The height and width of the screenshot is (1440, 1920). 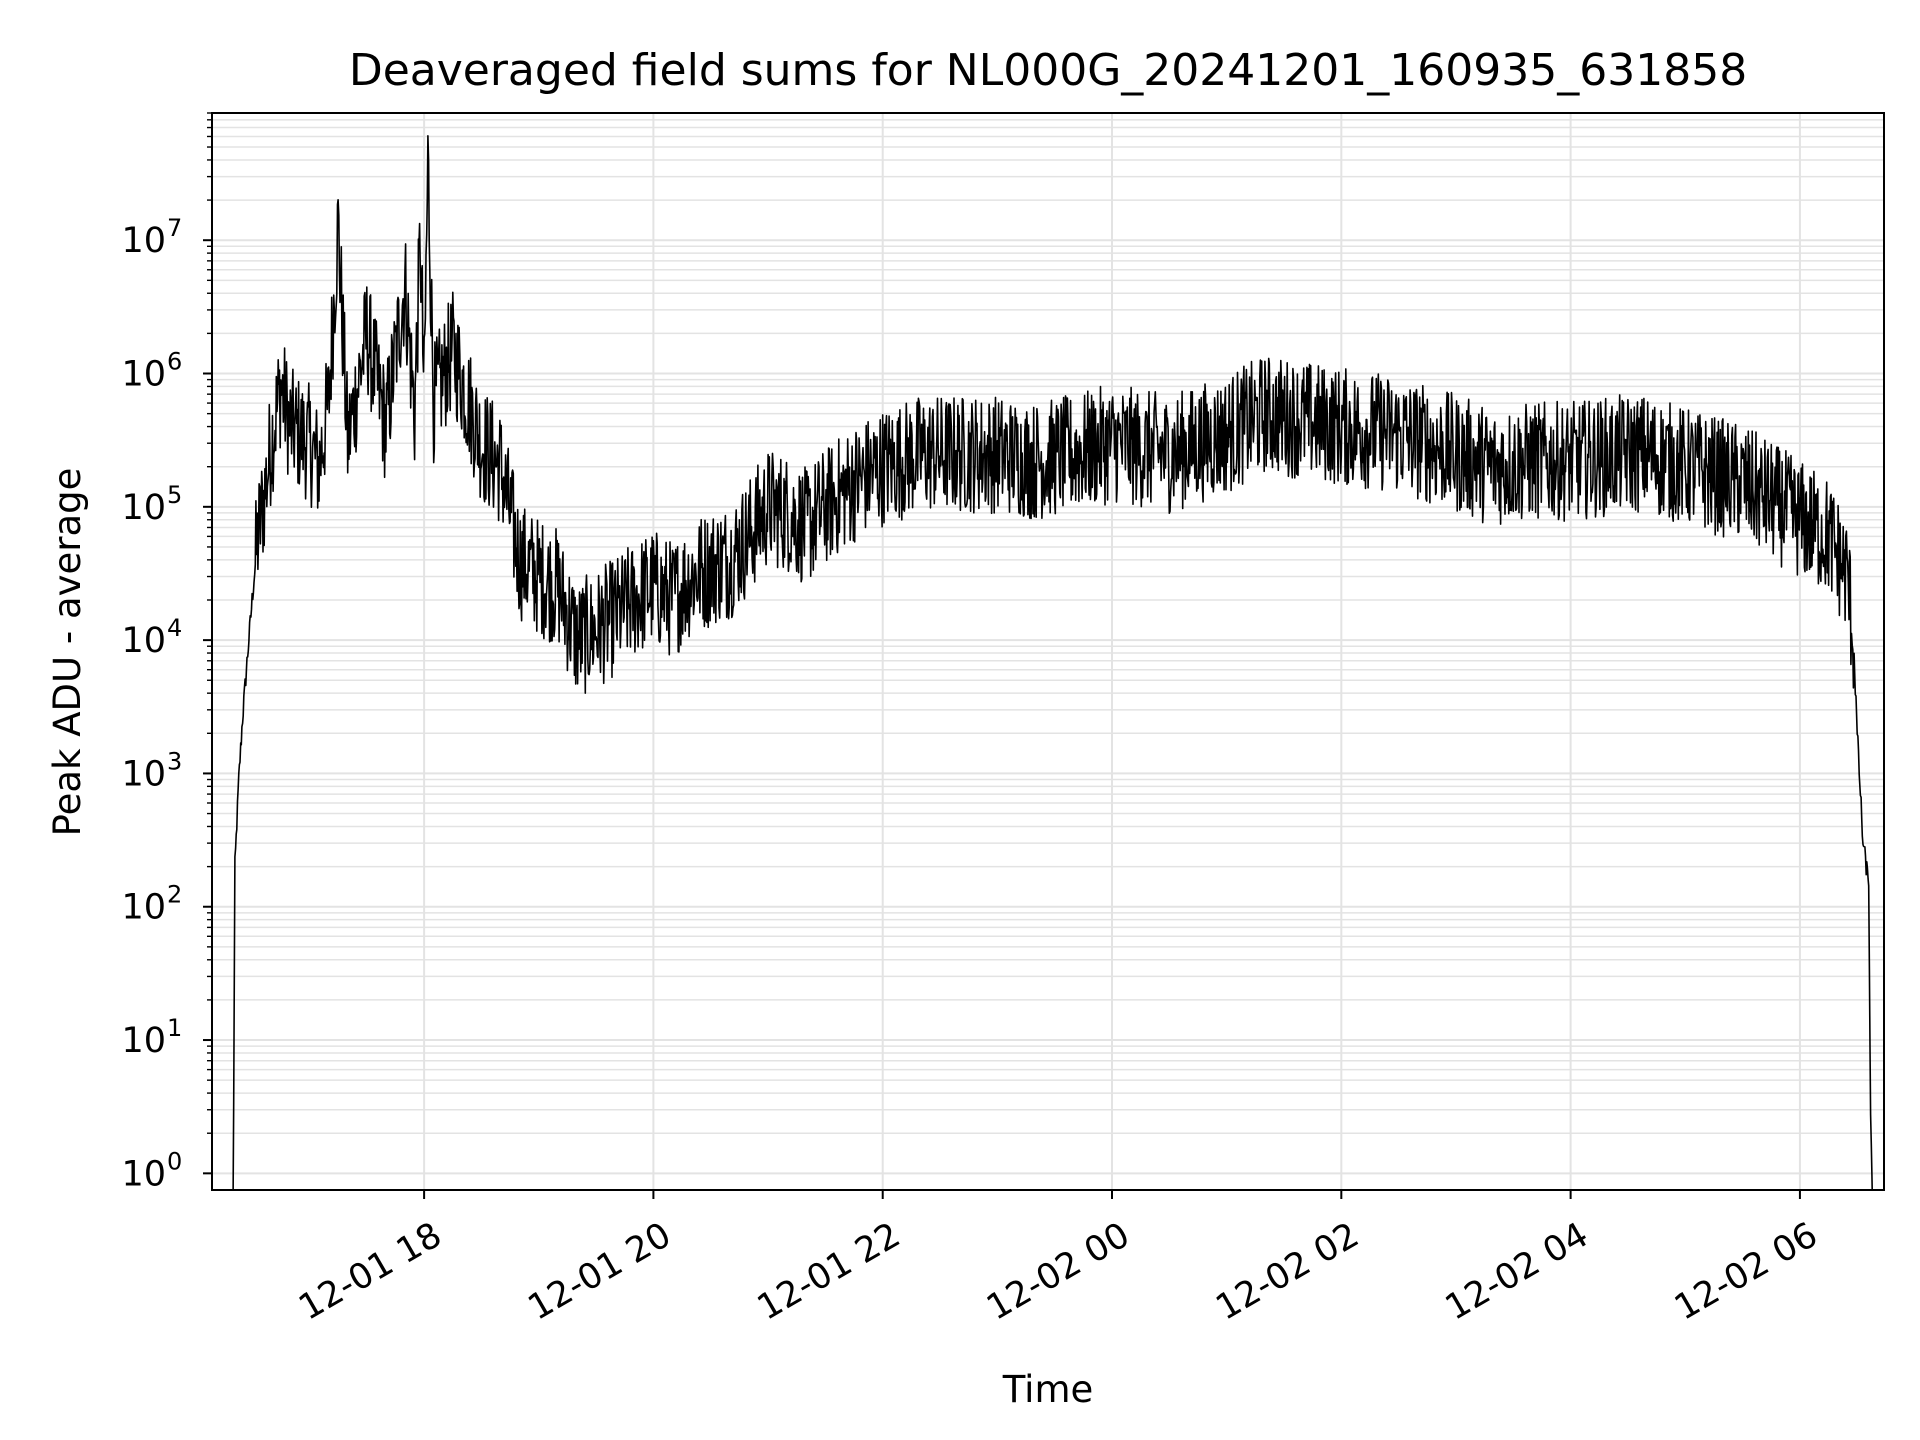 What do you see at coordinates (174, 228) in the screenshot?
I see `y-tick-exponent: 7` at bounding box center [174, 228].